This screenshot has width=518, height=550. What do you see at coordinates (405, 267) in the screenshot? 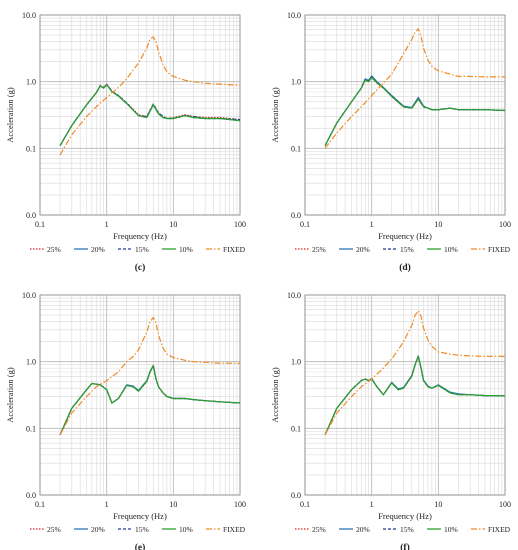
I see `panel-label: (d)` at bounding box center [405, 267].